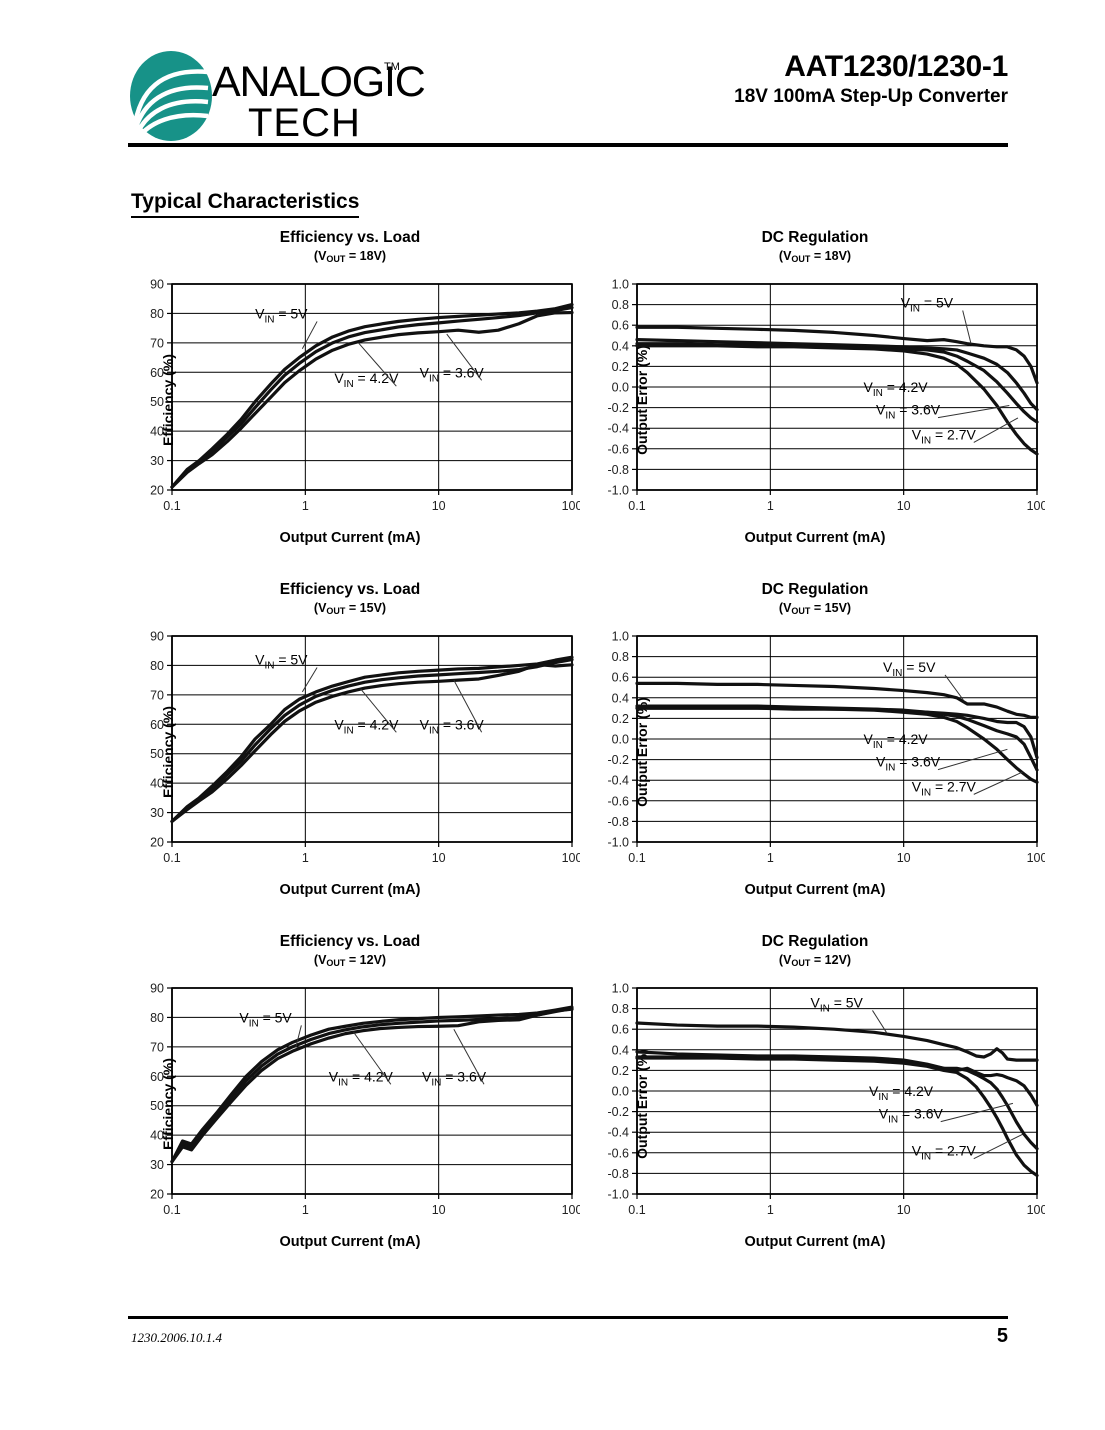  Describe the element at coordinates (392, 67) in the screenshot. I see `svg-text: TM` at that location.